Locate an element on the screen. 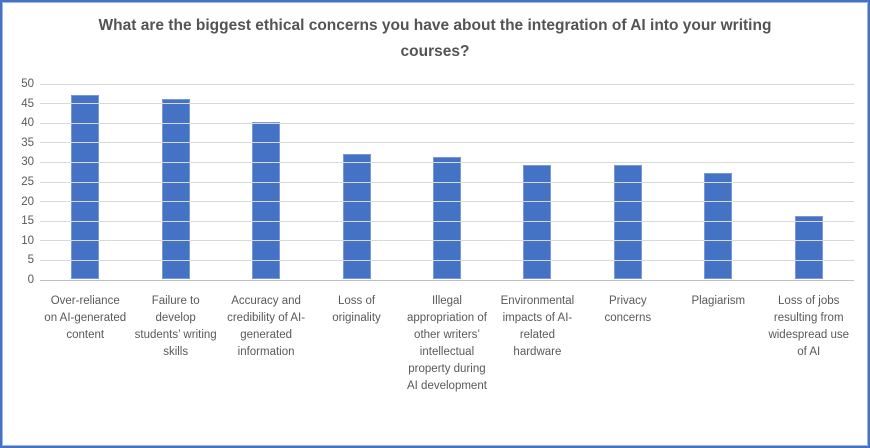 This screenshot has width=870, height=448. x-category-label: Privacy concerns is located at coordinates (628, 309).